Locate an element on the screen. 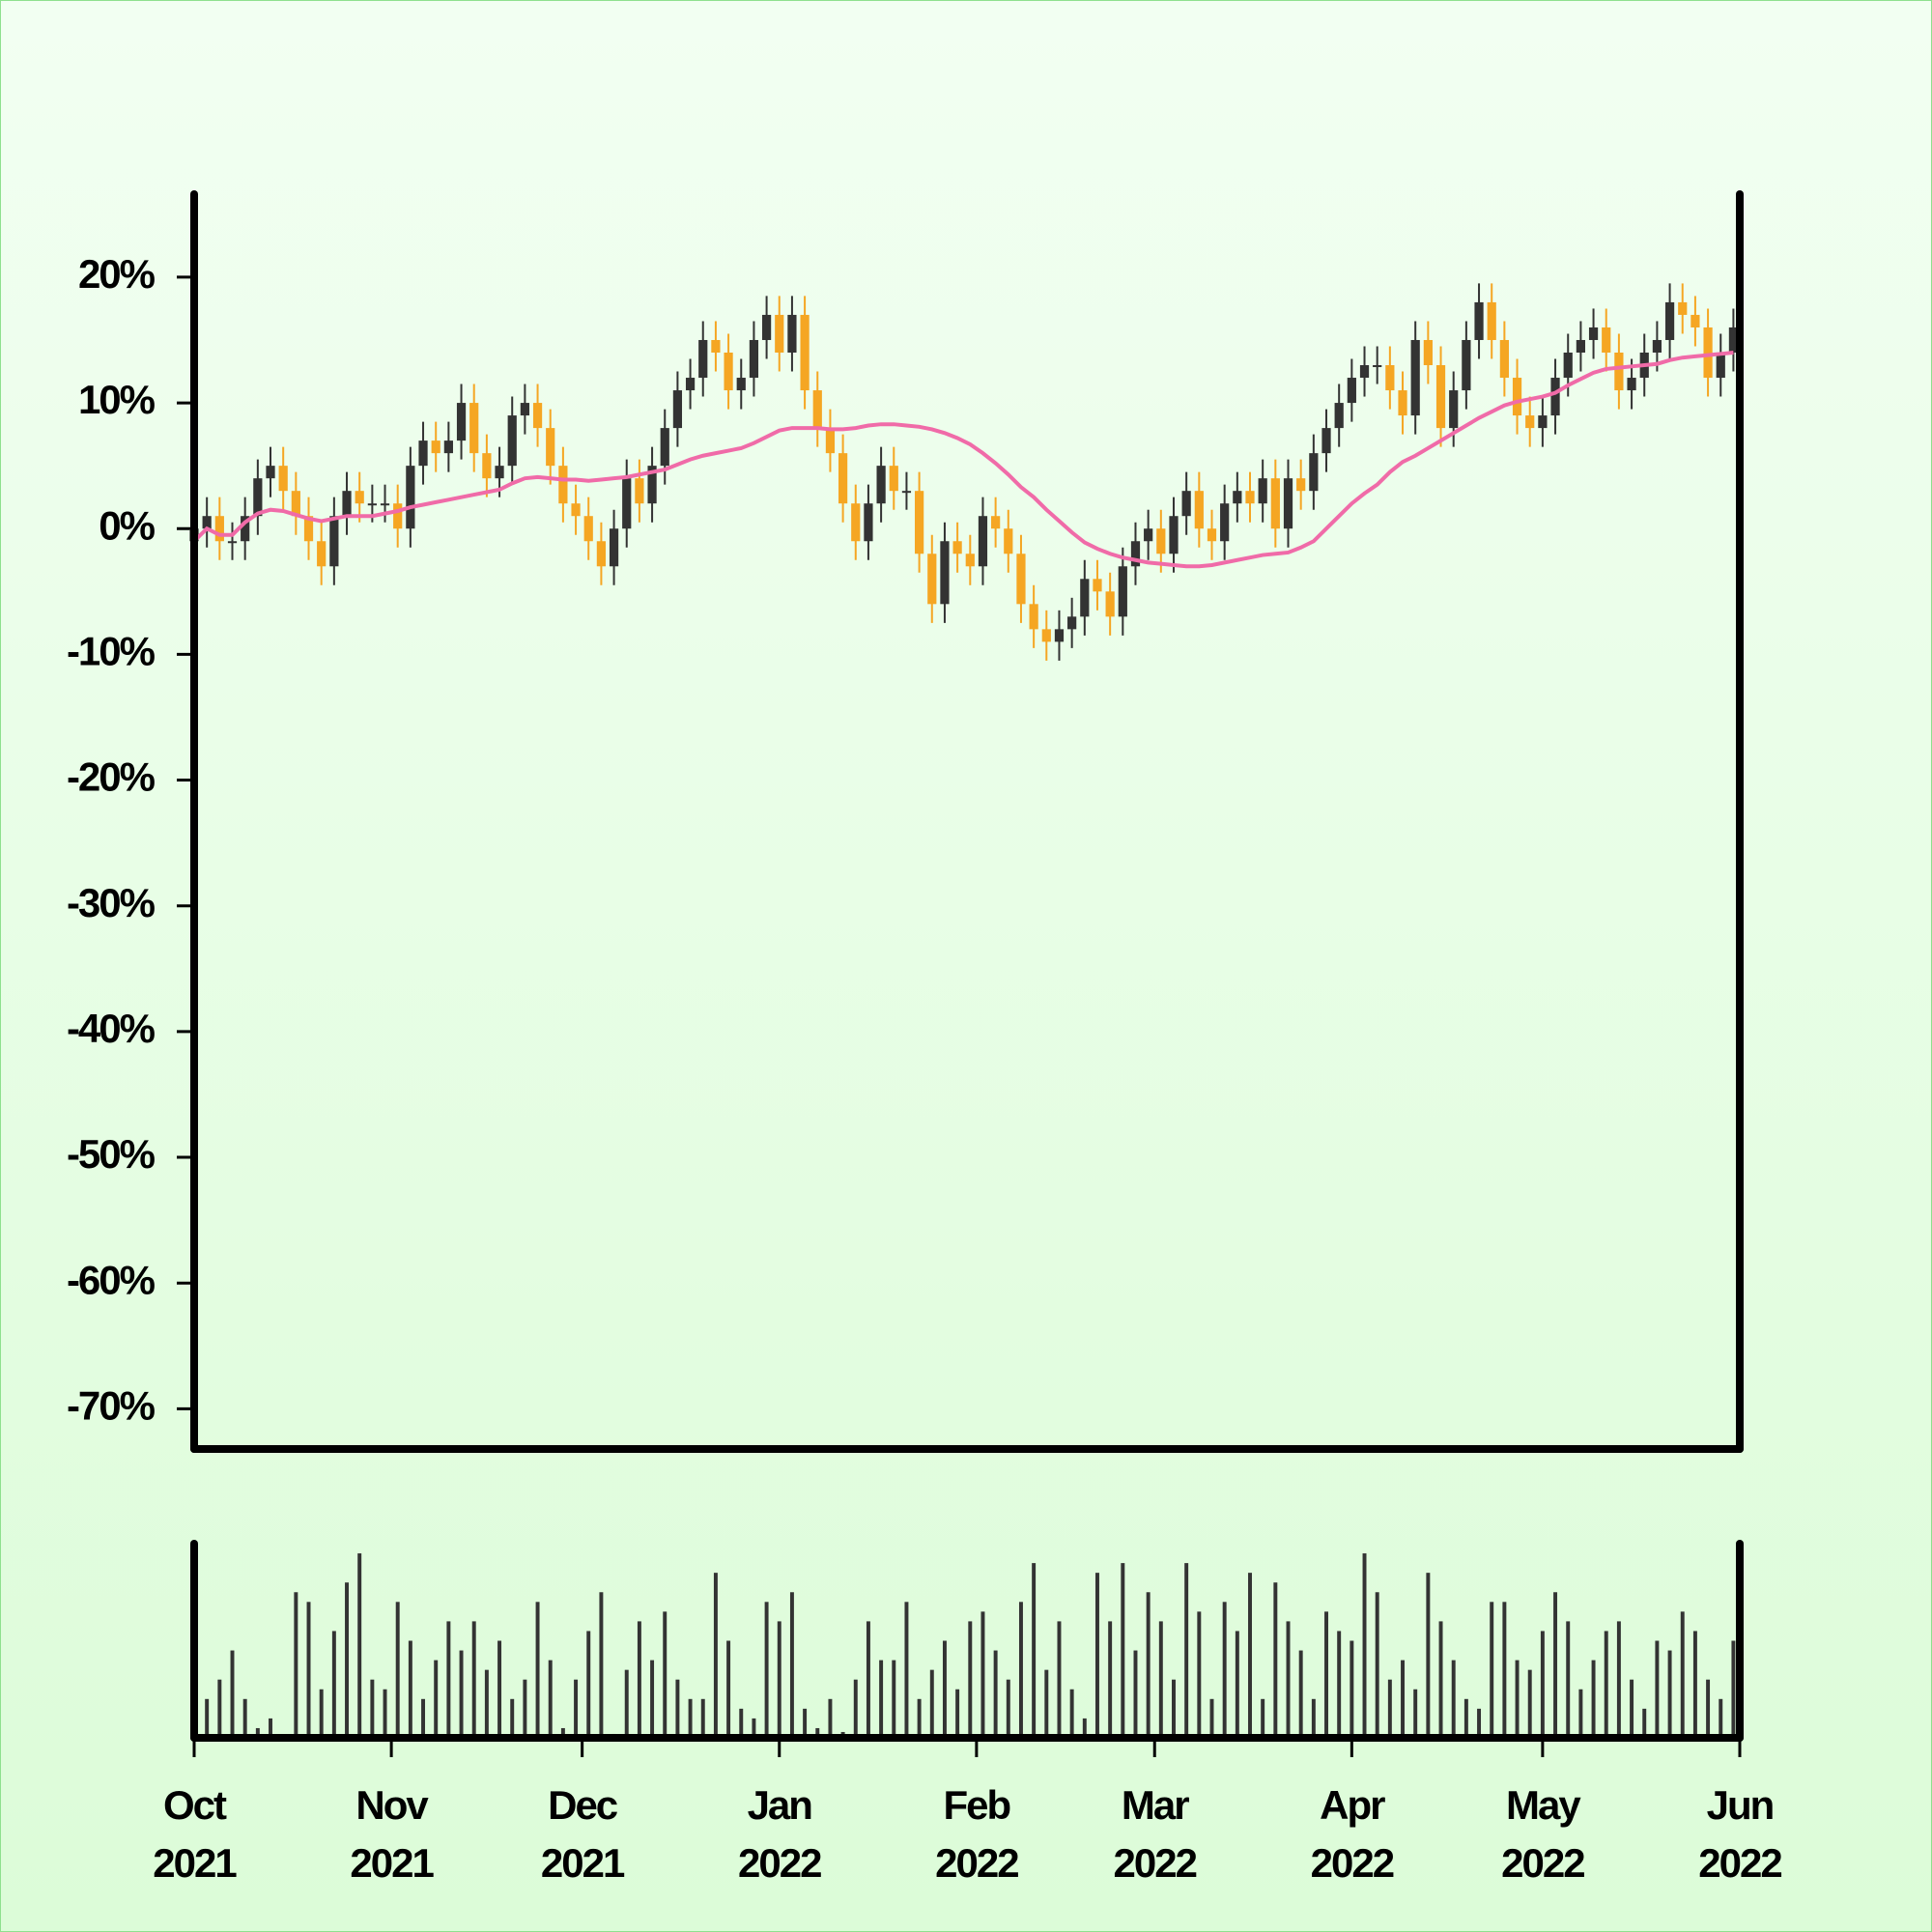 The image size is (1932, 1932). y-tick-label: -30% is located at coordinates (111, 902).